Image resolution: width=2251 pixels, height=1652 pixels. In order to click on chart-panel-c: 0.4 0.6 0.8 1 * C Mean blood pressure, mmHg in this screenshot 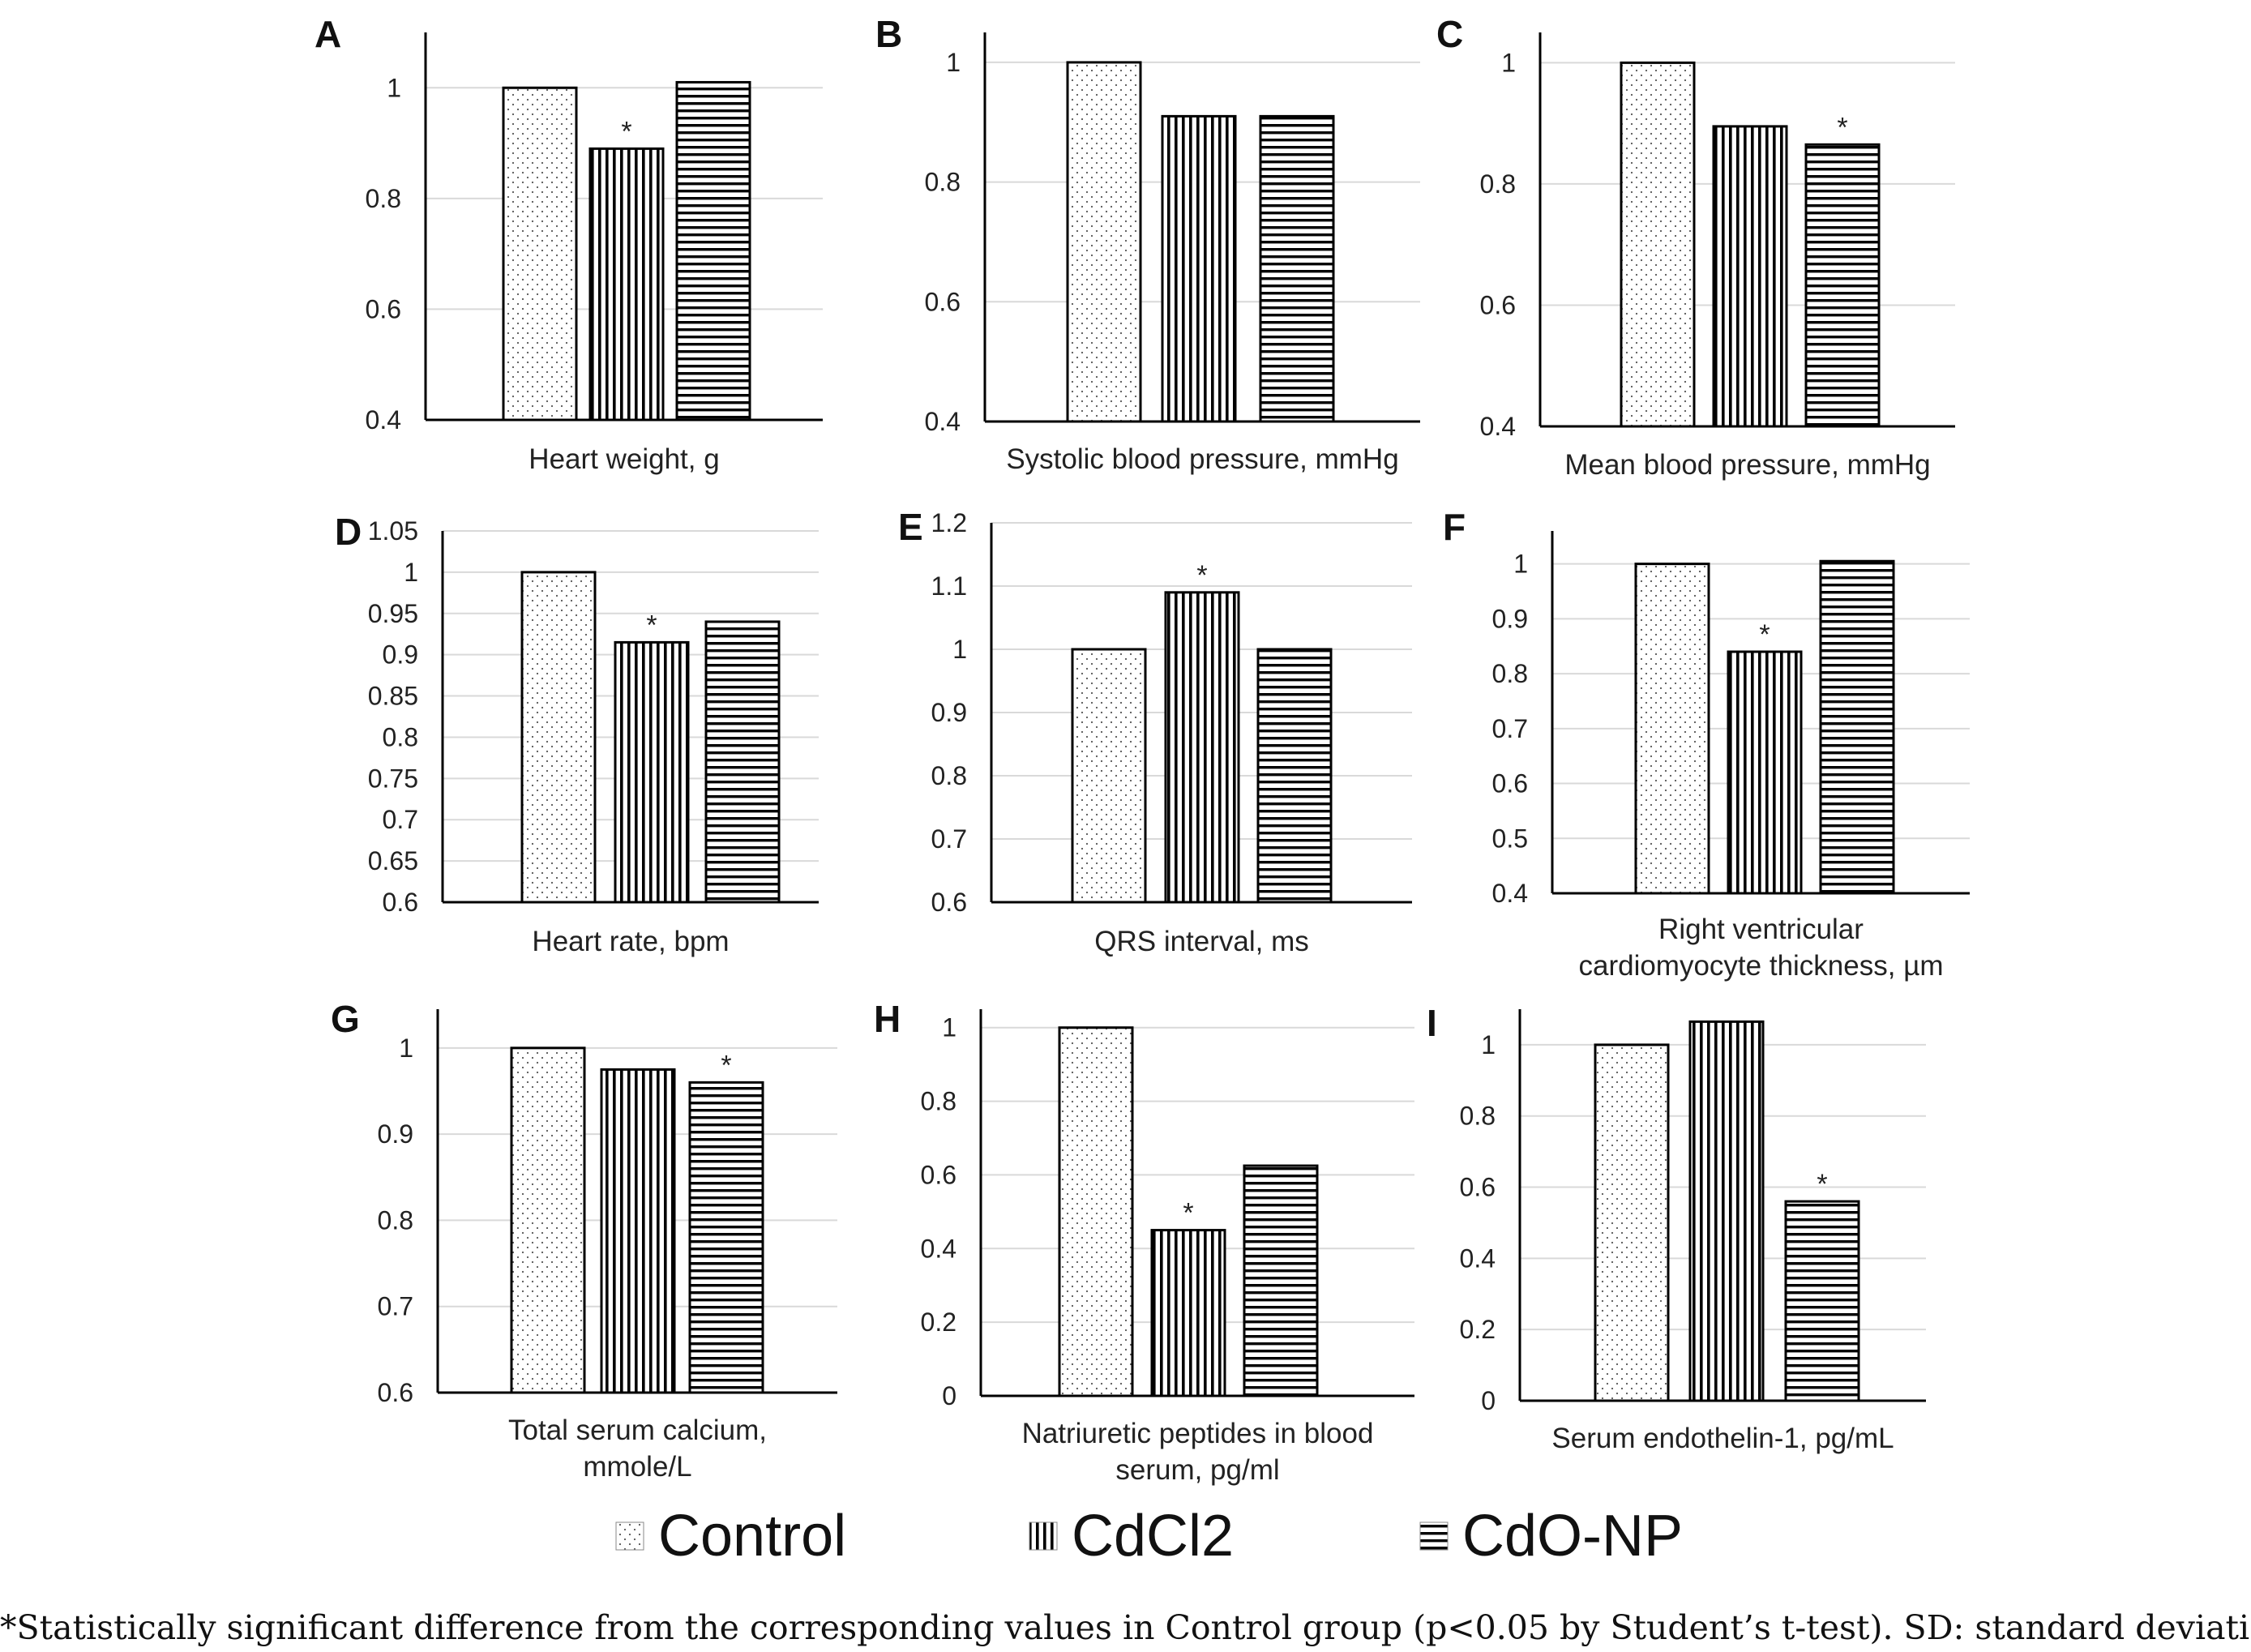, I will do `click(1695, 247)`.